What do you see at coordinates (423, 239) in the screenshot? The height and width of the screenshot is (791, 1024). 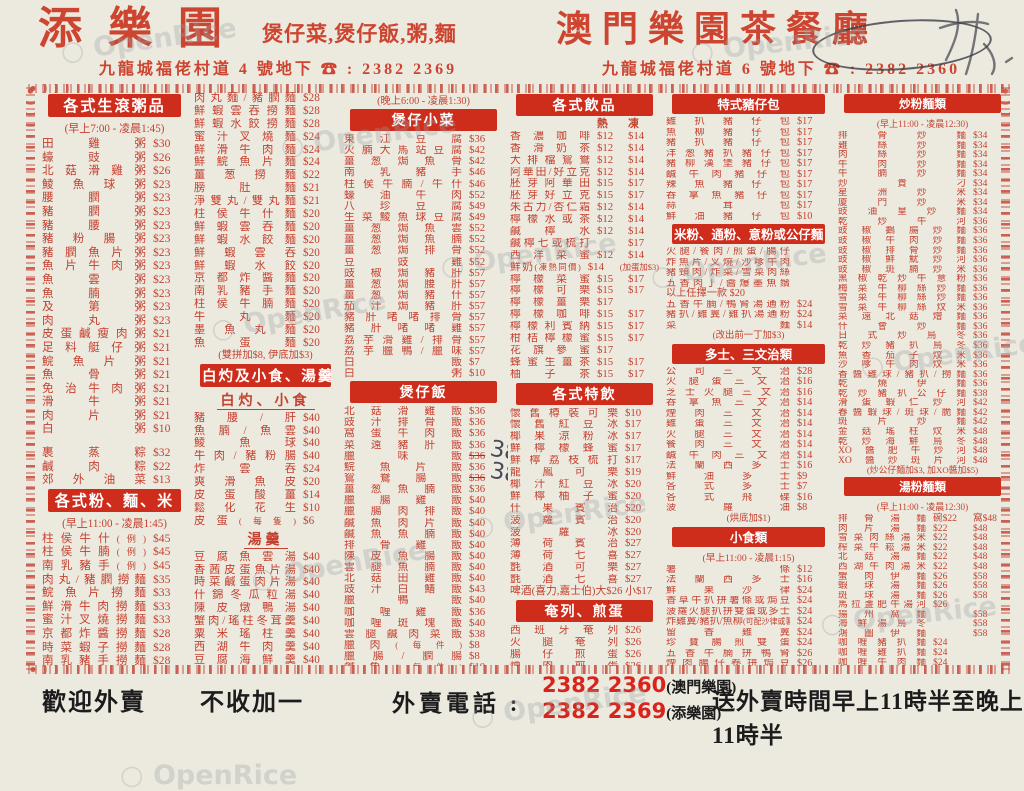 I see `menu-item: 薑葱焗魚腩 $52` at bounding box center [423, 239].